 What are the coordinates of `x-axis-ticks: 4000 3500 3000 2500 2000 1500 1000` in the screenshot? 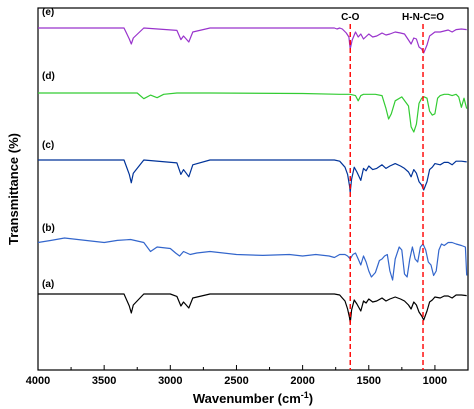 It's located at (236, 376).